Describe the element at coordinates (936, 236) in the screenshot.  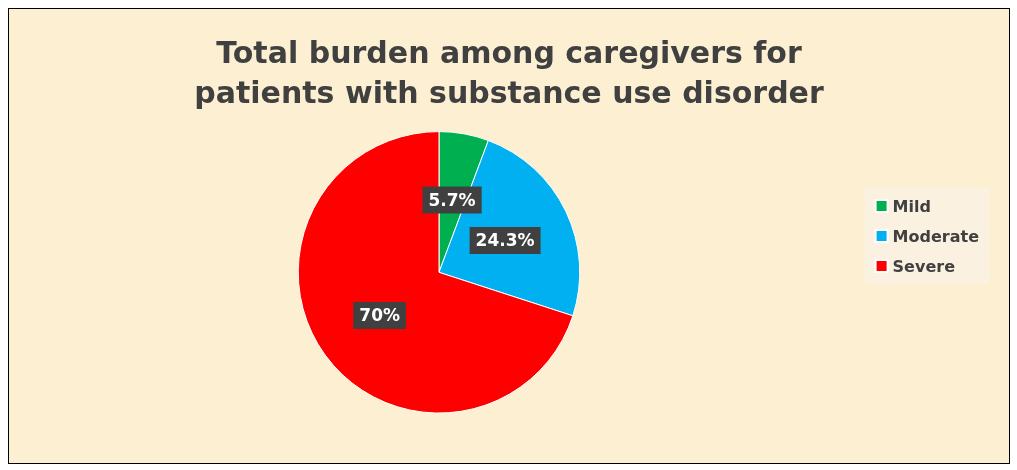
I see `legend-label: Moderate` at that location.